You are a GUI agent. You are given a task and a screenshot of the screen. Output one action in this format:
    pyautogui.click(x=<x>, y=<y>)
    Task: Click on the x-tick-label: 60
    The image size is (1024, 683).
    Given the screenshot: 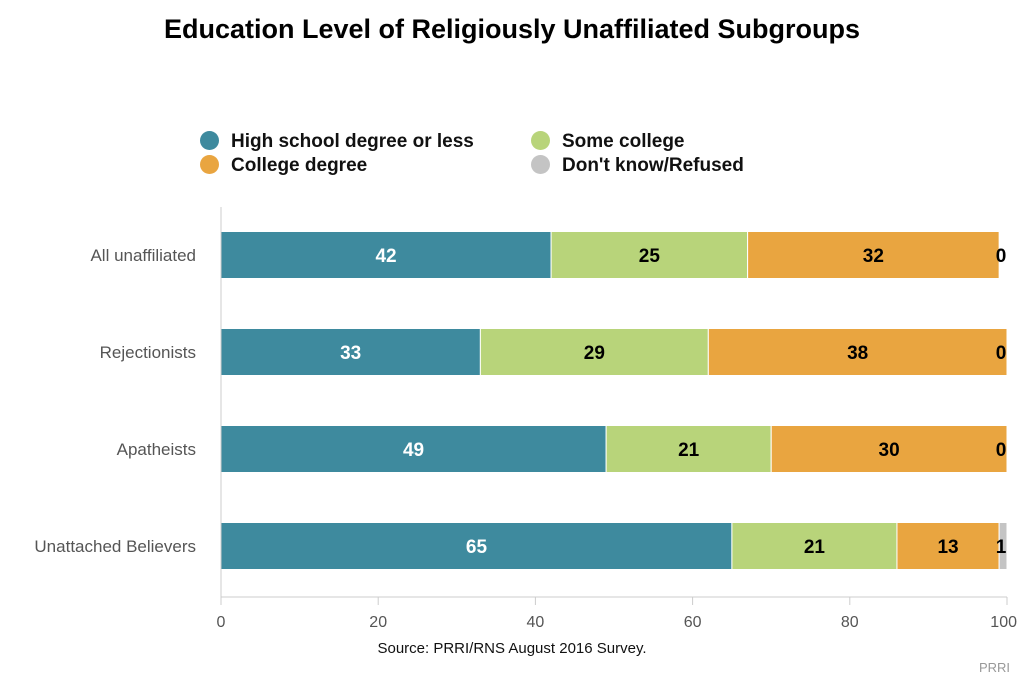 What is the action you would take?
    pyautogui.click(x=693, y=622)
    